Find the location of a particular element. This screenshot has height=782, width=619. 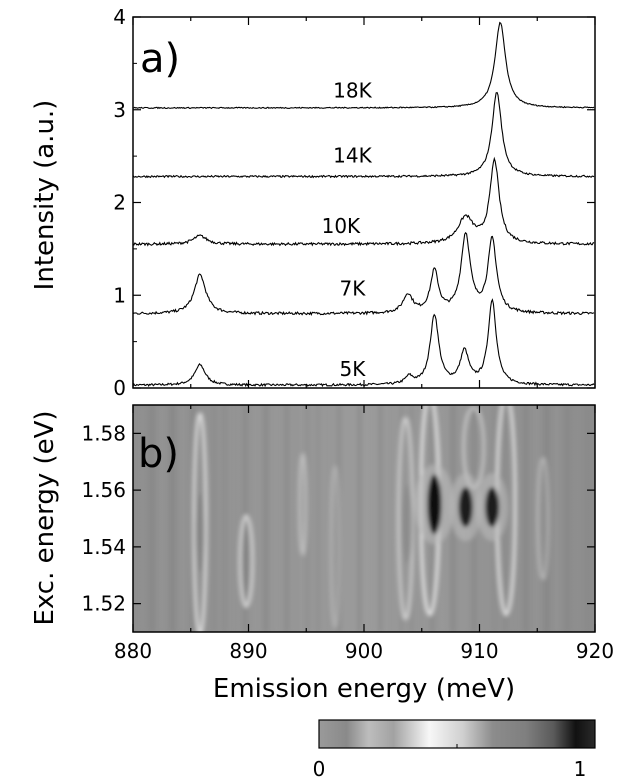

panel-a-label: a) is located at coordinates (160, 59).